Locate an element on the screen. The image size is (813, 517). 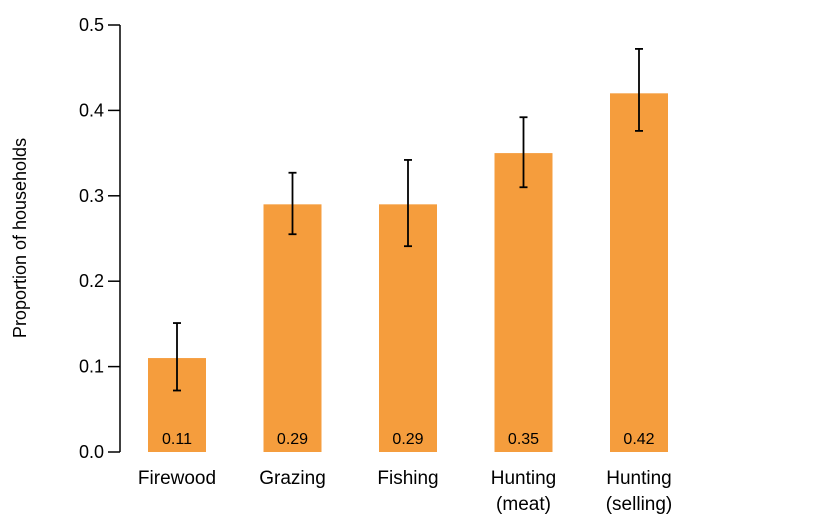
x-category-label: Hunting (meat) is located at coordinates (524, 491).